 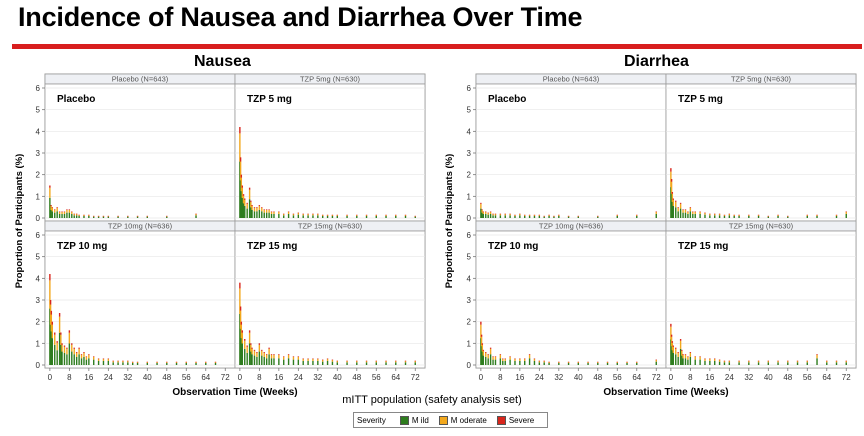 I want to click on nausea-panel-1-bar-0-moderate, so click(x=50, y=192).